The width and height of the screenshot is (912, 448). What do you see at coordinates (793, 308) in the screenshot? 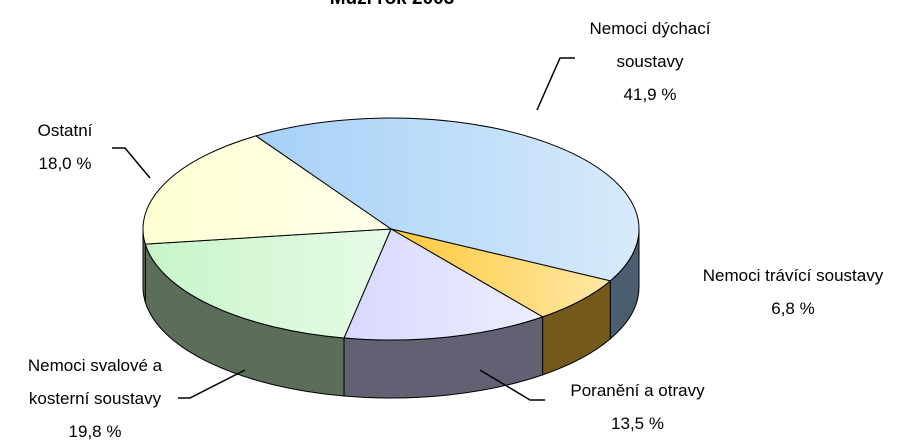
I see `slice-value: 6,8 %` at bounding box center [793, 308].